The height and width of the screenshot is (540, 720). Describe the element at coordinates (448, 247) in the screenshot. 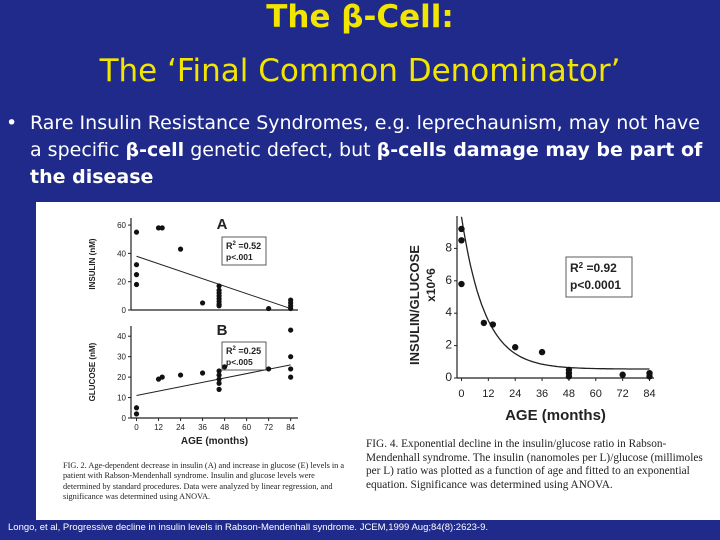

I see `y-tick-label: 8` at that location.